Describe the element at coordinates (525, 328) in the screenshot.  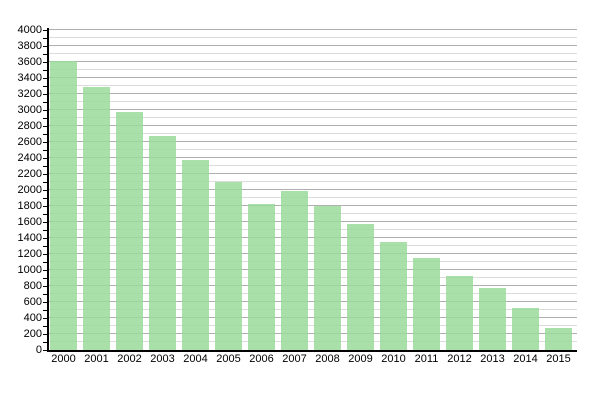
I see `bar-2014` at that location.